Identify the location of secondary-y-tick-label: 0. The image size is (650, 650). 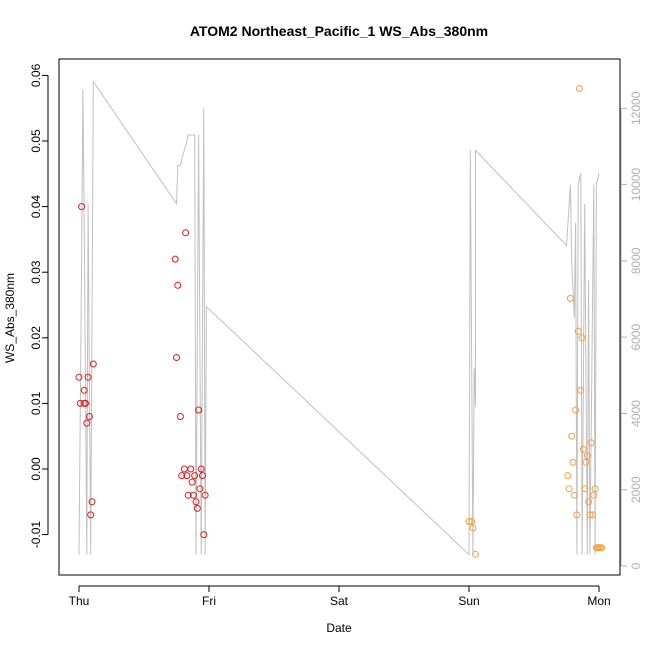
(636, 565).